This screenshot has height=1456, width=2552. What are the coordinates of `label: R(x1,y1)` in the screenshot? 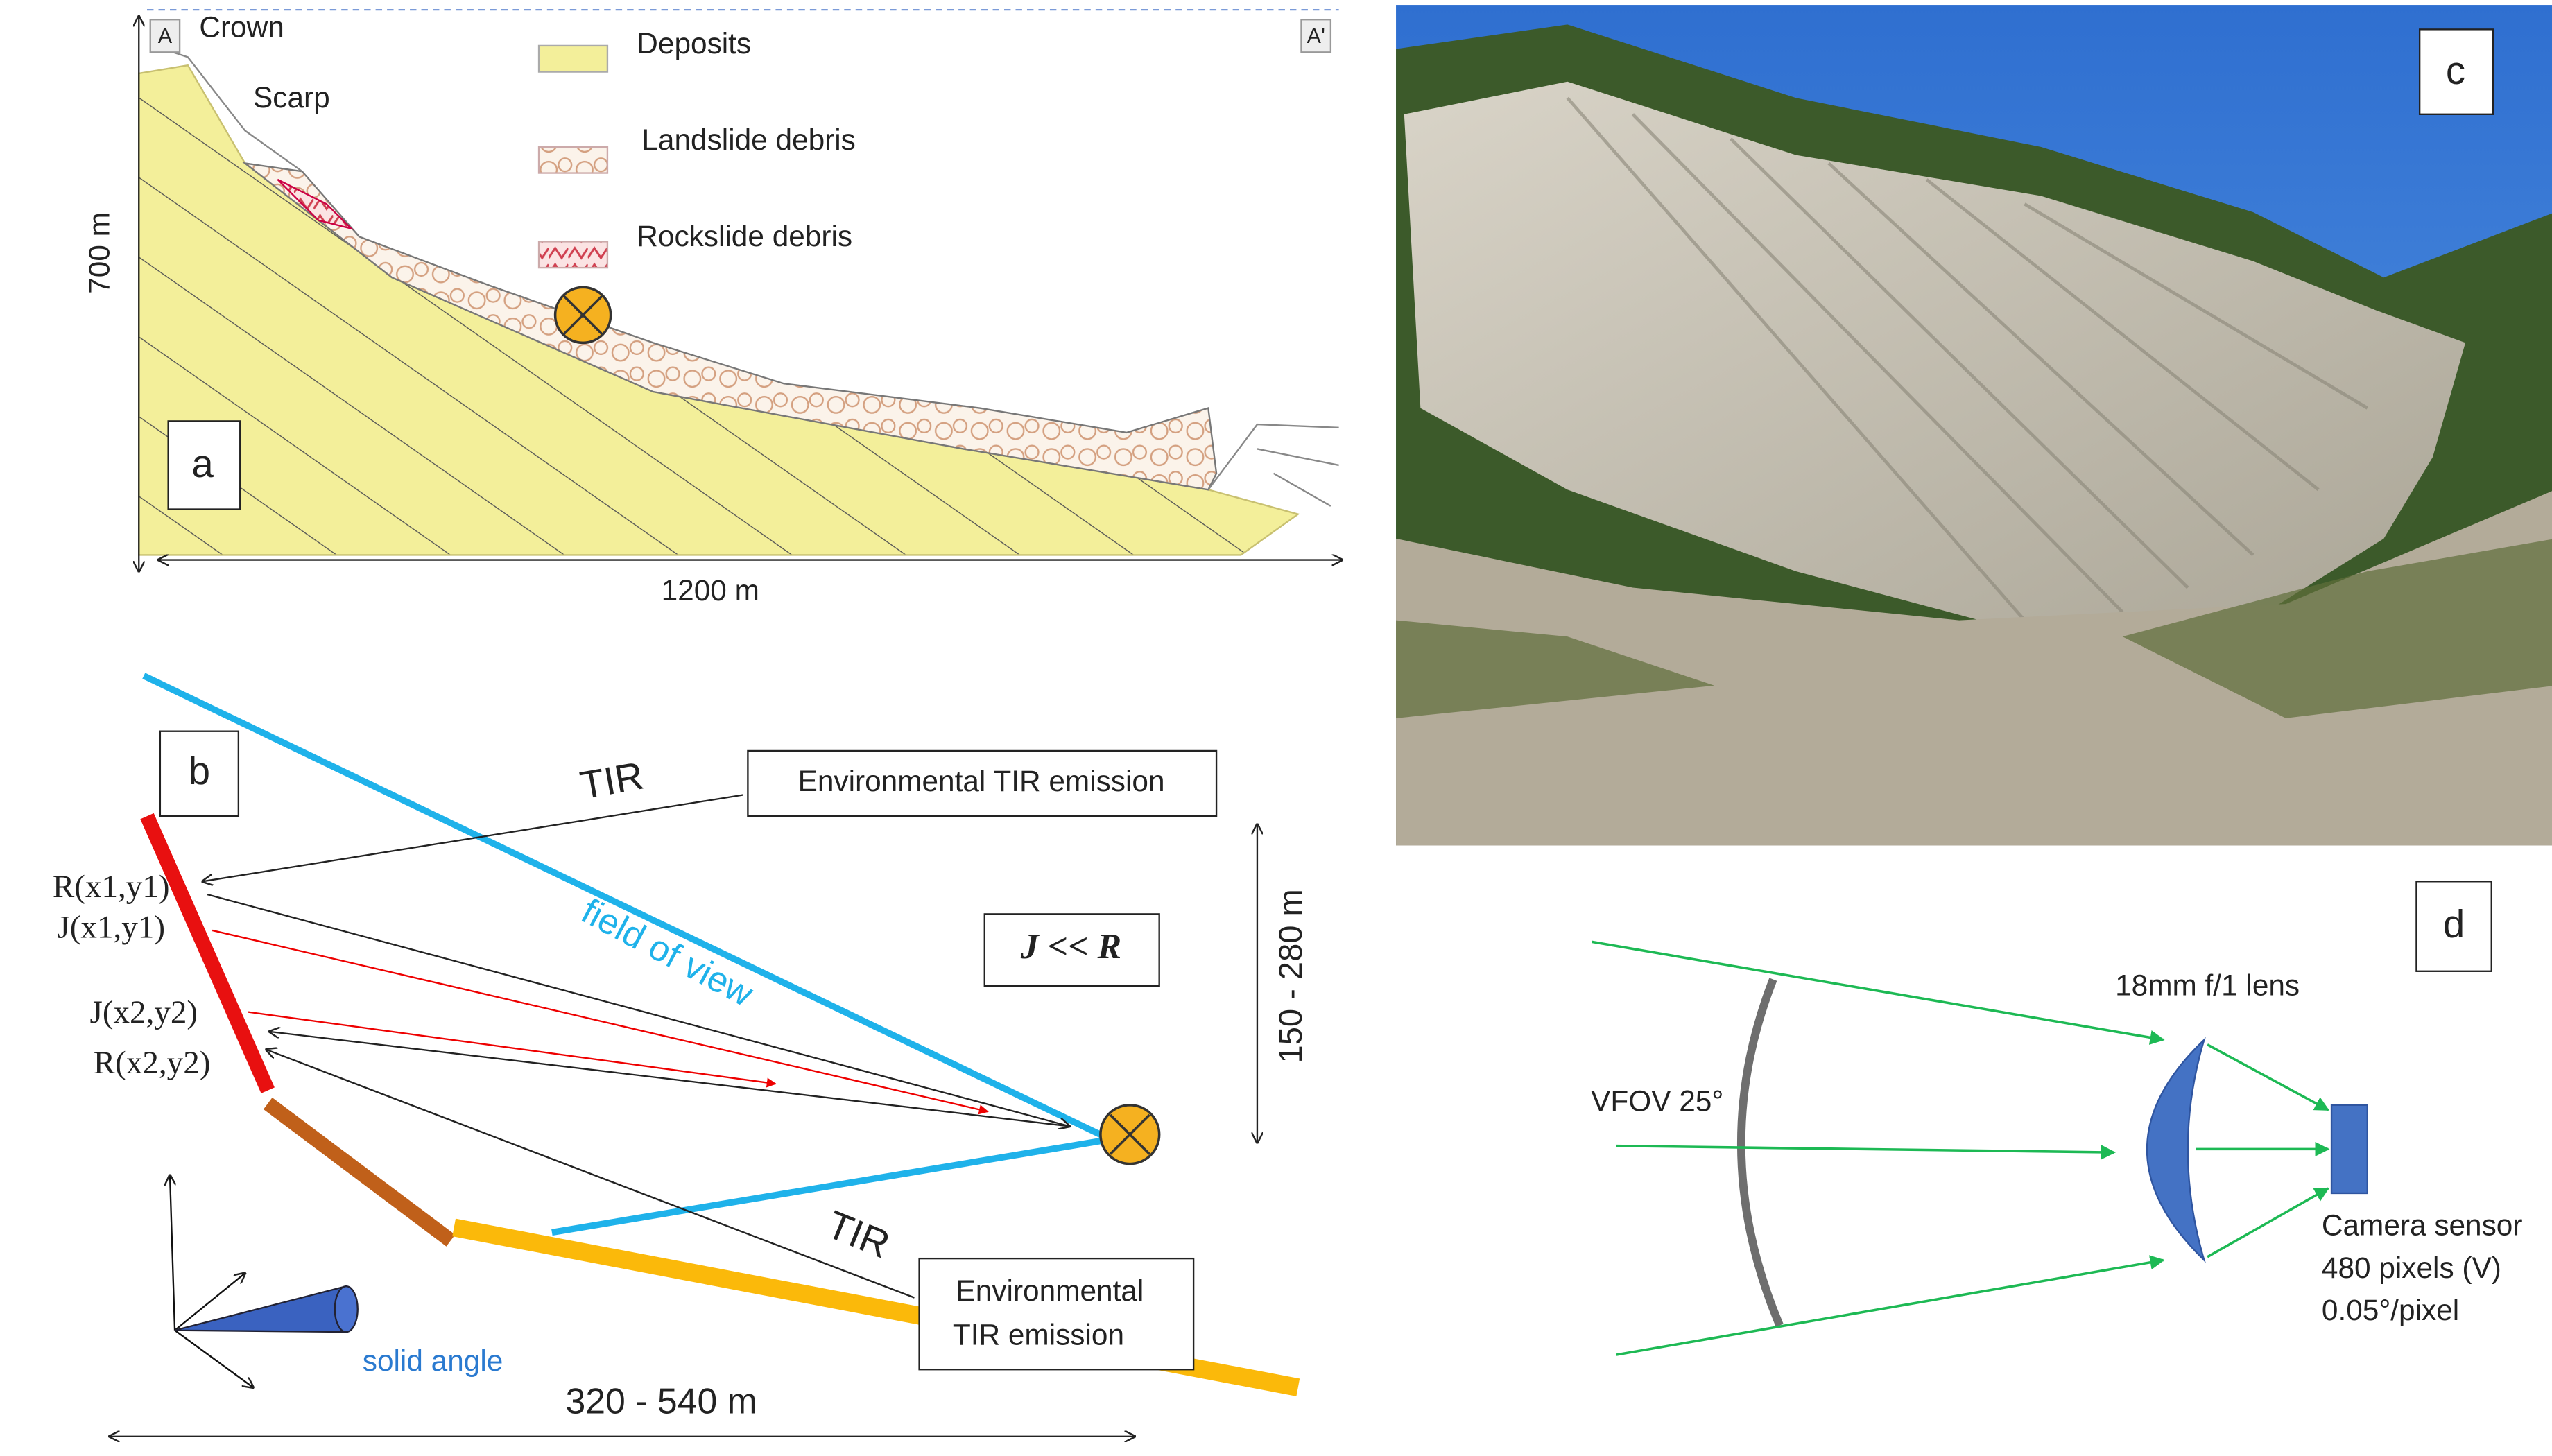 It's located at (111, 887).